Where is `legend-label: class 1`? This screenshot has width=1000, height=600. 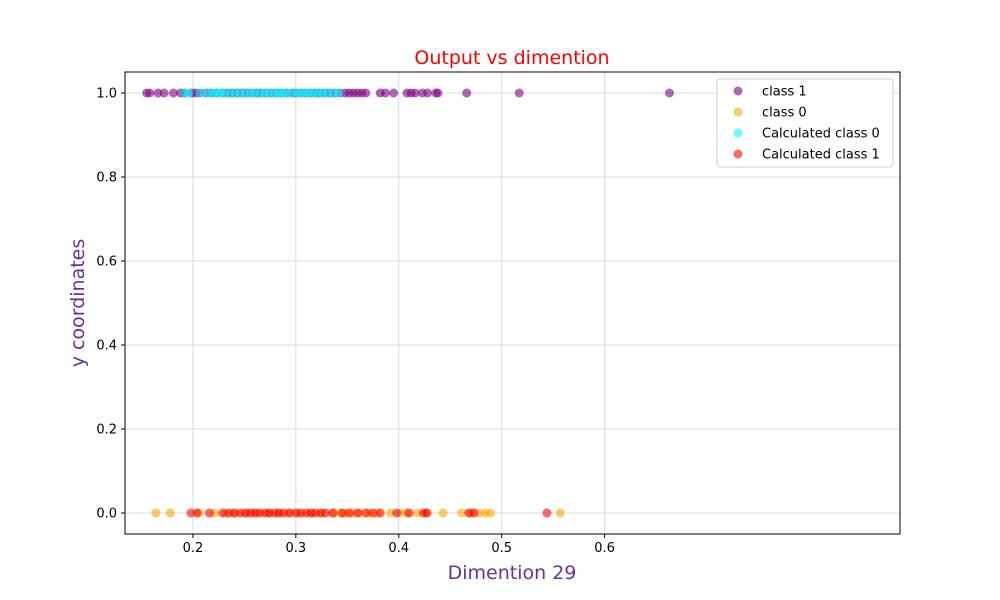
legend-label: class 1 is located at coordinates (784, 92).